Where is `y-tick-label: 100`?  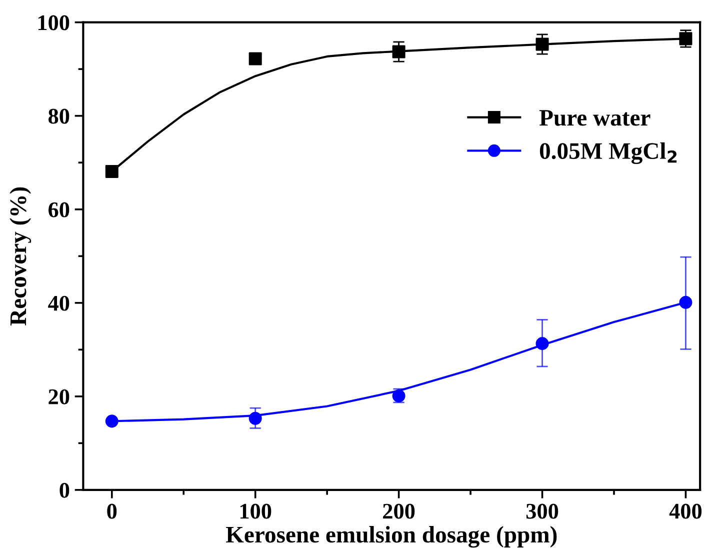 y-tick-label: 100 is located at coordinates (54, 22).